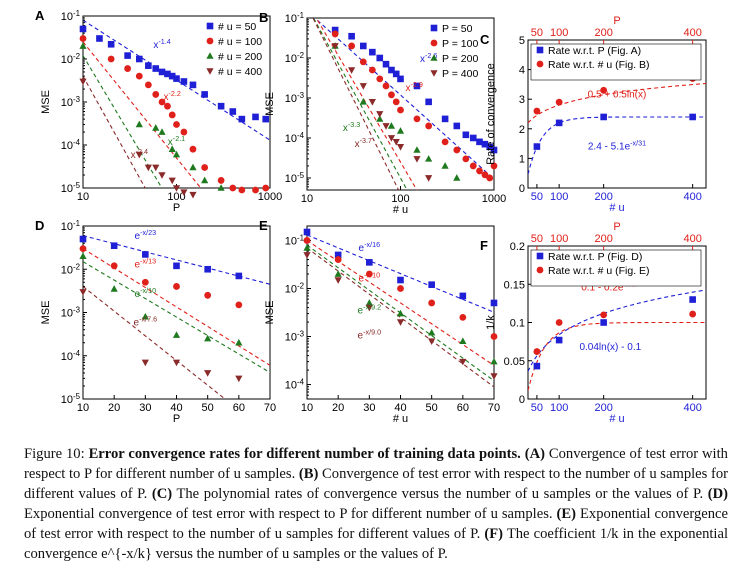 The width and height of the screenshot is (753, 586). What do you see at coordinates (370, 334) in the screenshot?
I see `fit-annotation: e-x/9.0` at bounding box center [370, 334].